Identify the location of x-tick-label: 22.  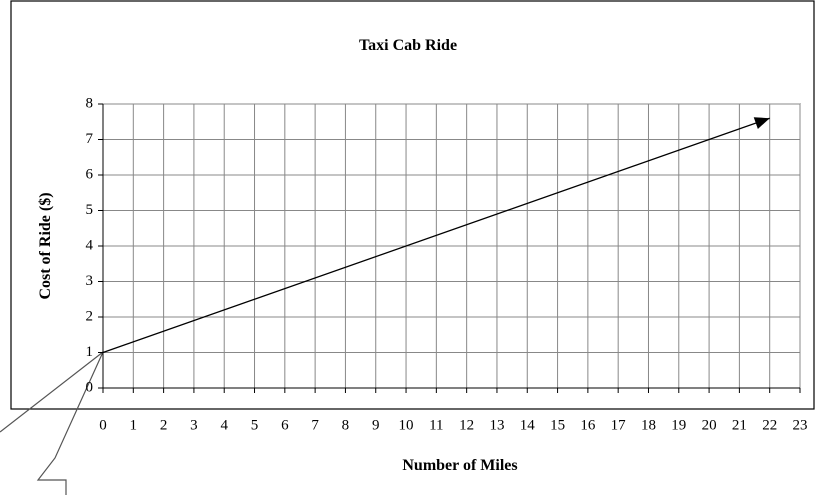
(769, 425).